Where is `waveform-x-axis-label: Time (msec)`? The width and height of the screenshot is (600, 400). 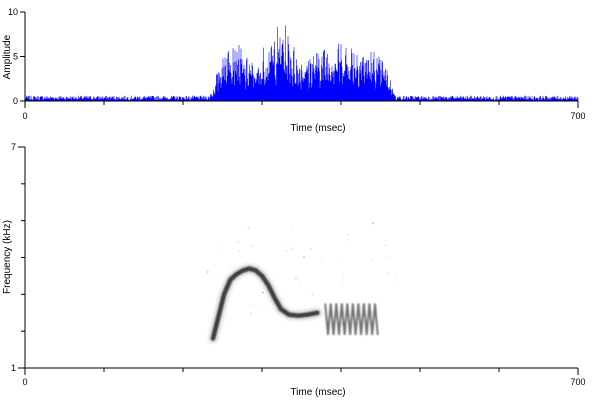
waveform-x-axis-label: Time (msec) is located at coordinates (317, 128).